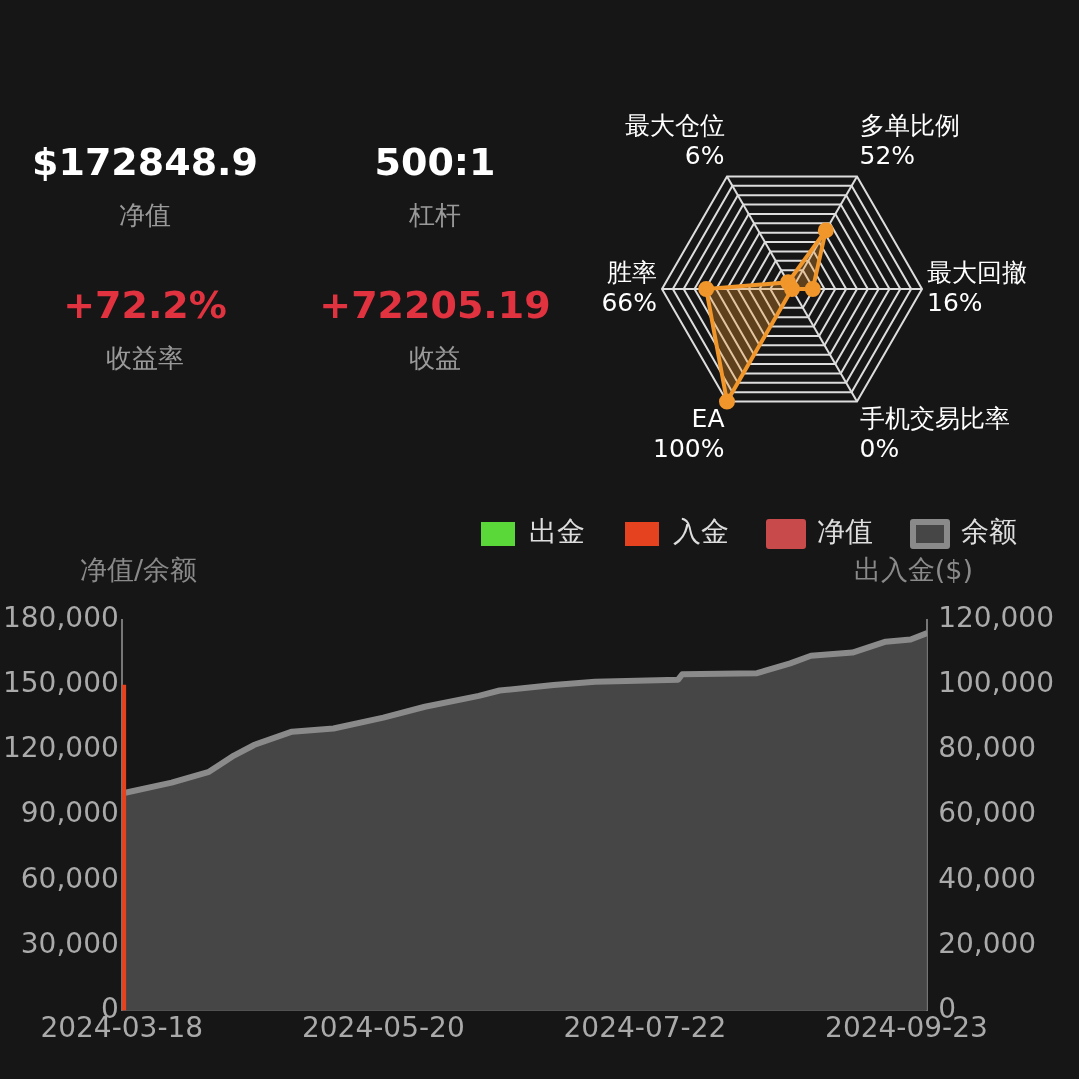 This screenshot has width=1079, height=1079. Describe the element at coordinates (435, 305) in the screenshot. I see `text: +72205.19` at that location.